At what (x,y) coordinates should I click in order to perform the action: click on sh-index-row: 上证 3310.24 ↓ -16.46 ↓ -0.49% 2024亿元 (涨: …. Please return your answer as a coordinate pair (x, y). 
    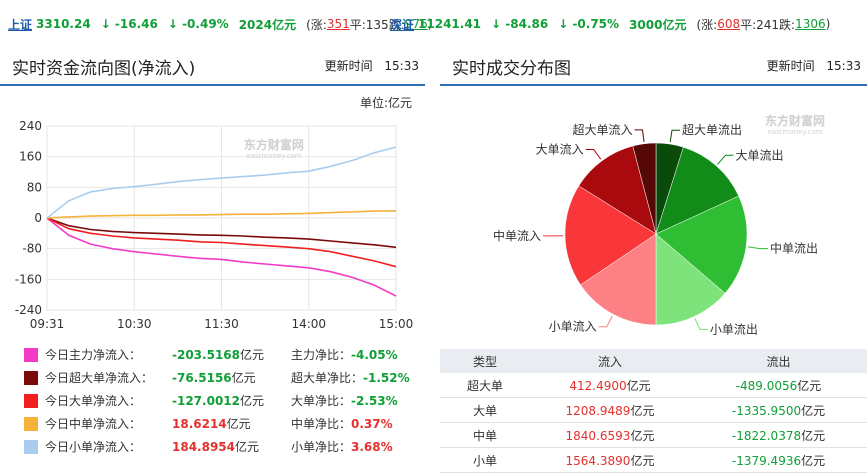
    Looking at the image, I should click on (220, 24).